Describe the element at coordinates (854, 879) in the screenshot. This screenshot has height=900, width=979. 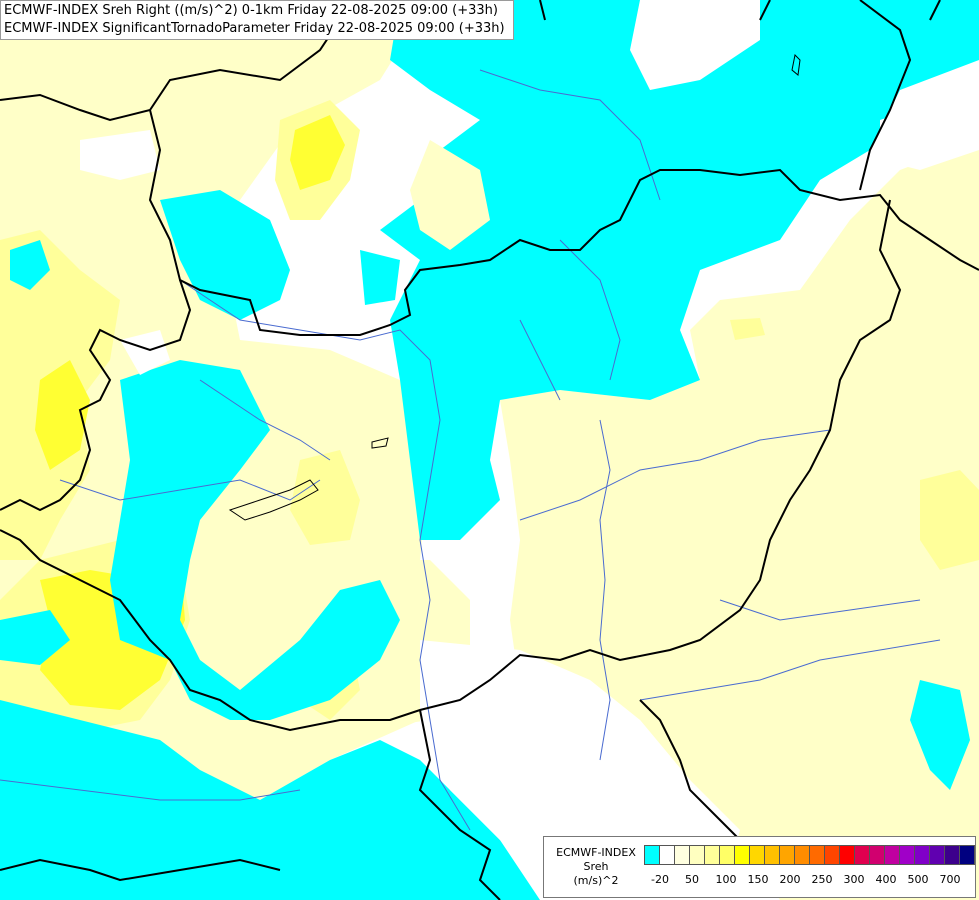
I see `legend-tick-label: 300` at that location.